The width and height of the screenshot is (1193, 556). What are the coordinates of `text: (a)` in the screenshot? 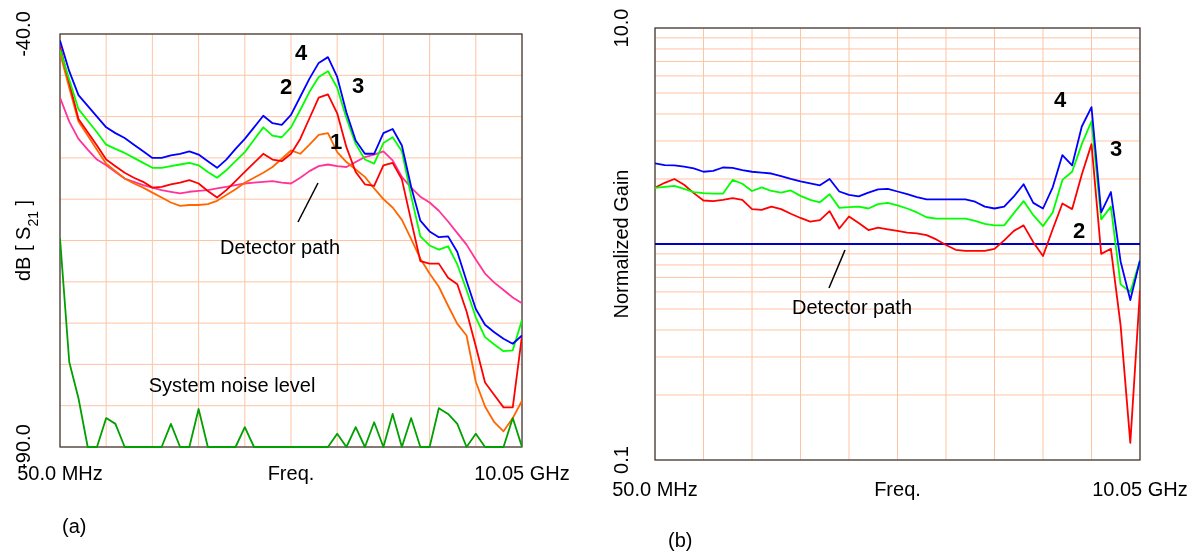 It's located at (74, 526).